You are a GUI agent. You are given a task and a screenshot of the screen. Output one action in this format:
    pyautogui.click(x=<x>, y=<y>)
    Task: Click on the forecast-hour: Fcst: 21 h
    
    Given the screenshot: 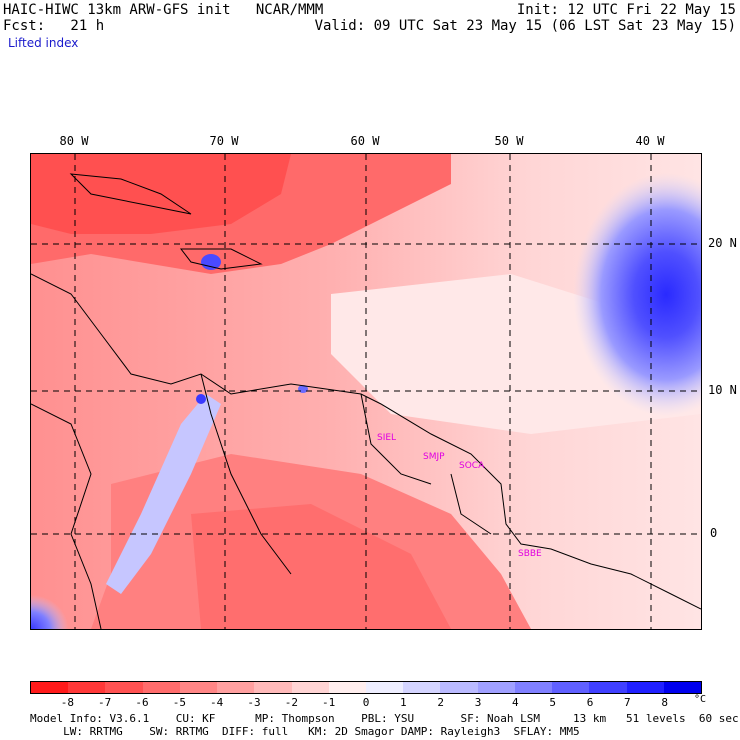 What is the action you would take?
    pyautogui.click(x=54, y=26)
    